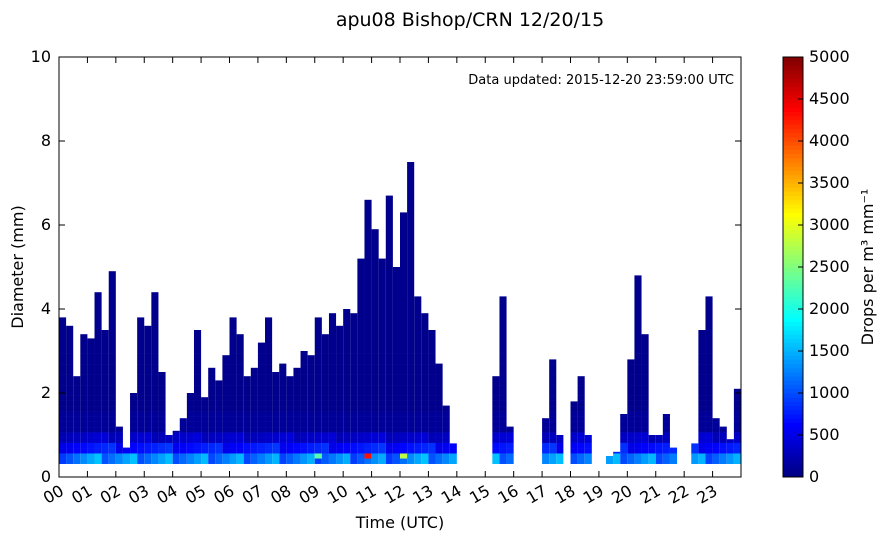 The height and width of the screenshot is (543, 890). I want to click on x-tick-label: 15, so click(479, 494).